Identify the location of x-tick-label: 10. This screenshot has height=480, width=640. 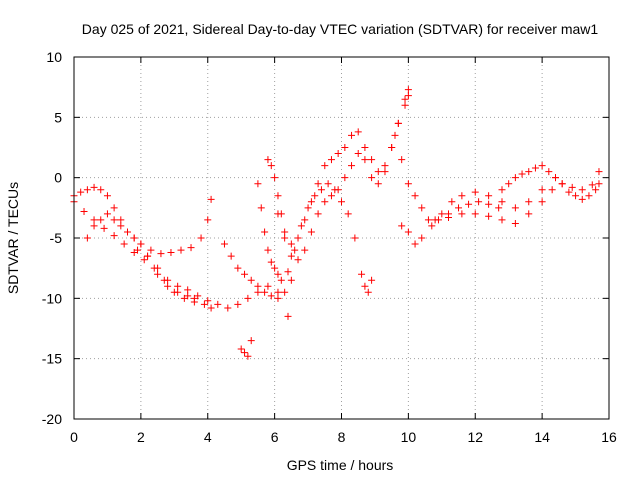
(409, 437).